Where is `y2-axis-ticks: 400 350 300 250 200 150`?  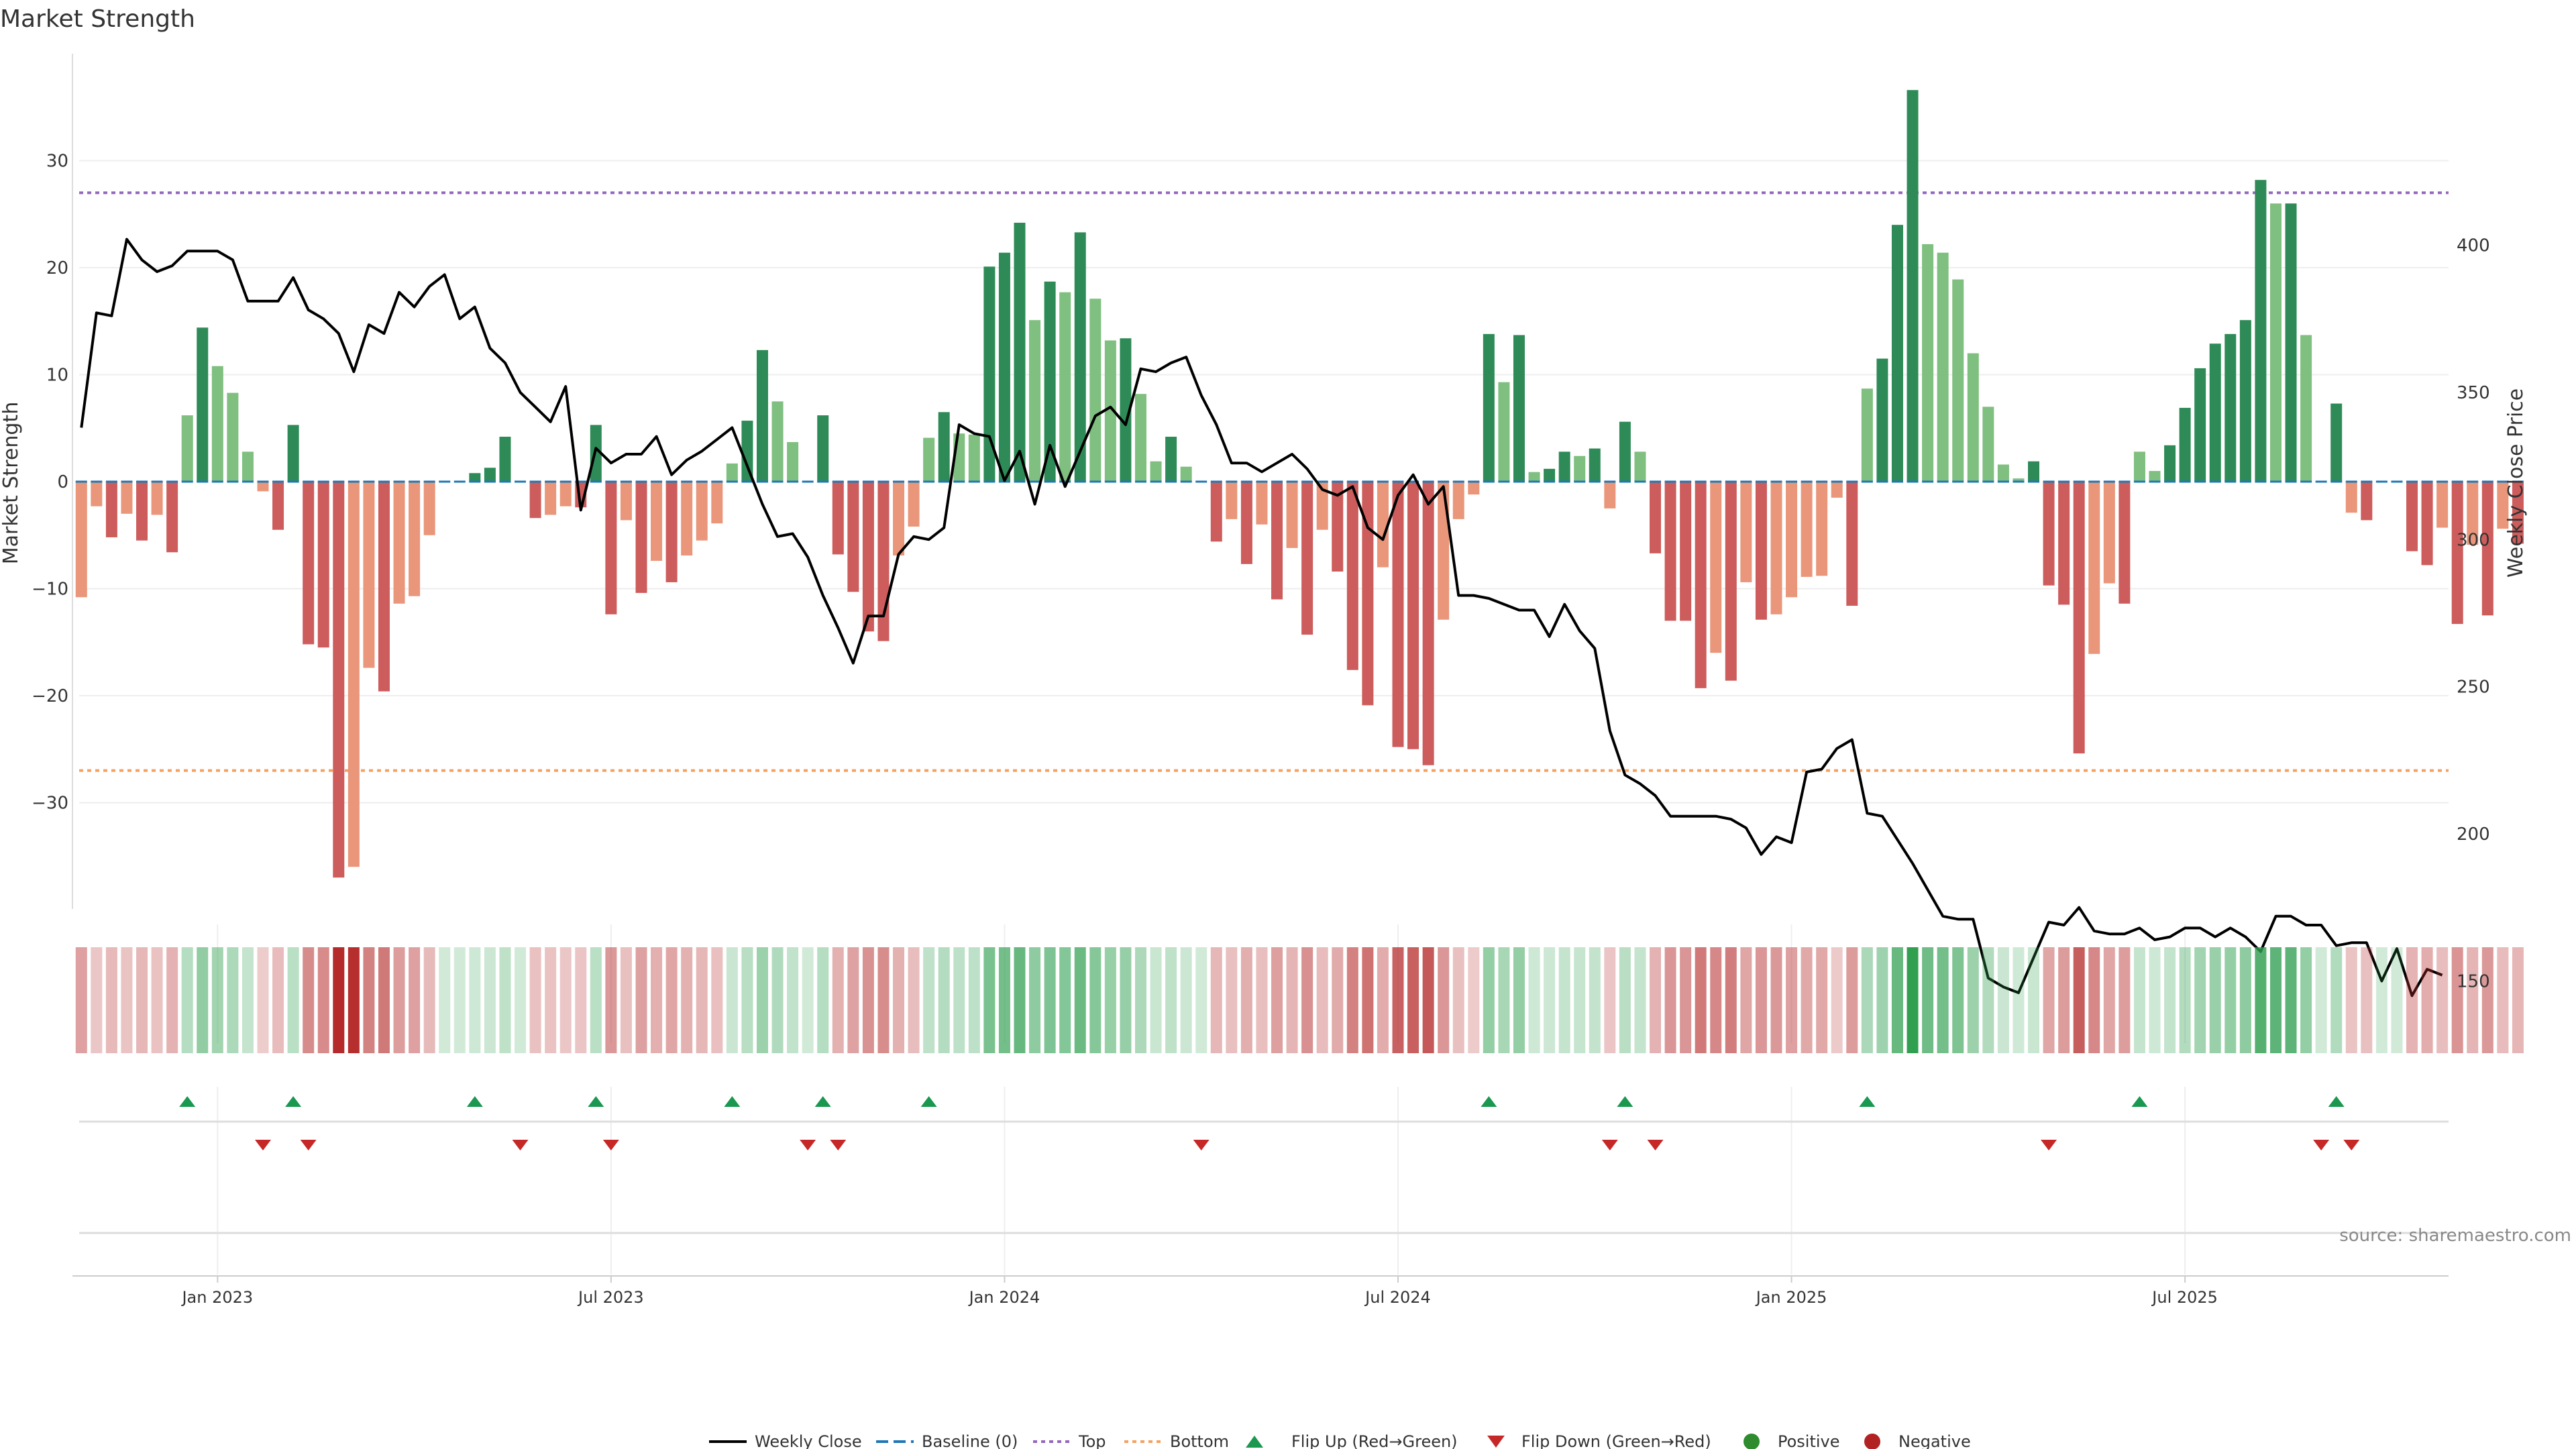
y2-axis-ticks: 400 350 300 250 200 150 is located at coordinates (2473, 614).